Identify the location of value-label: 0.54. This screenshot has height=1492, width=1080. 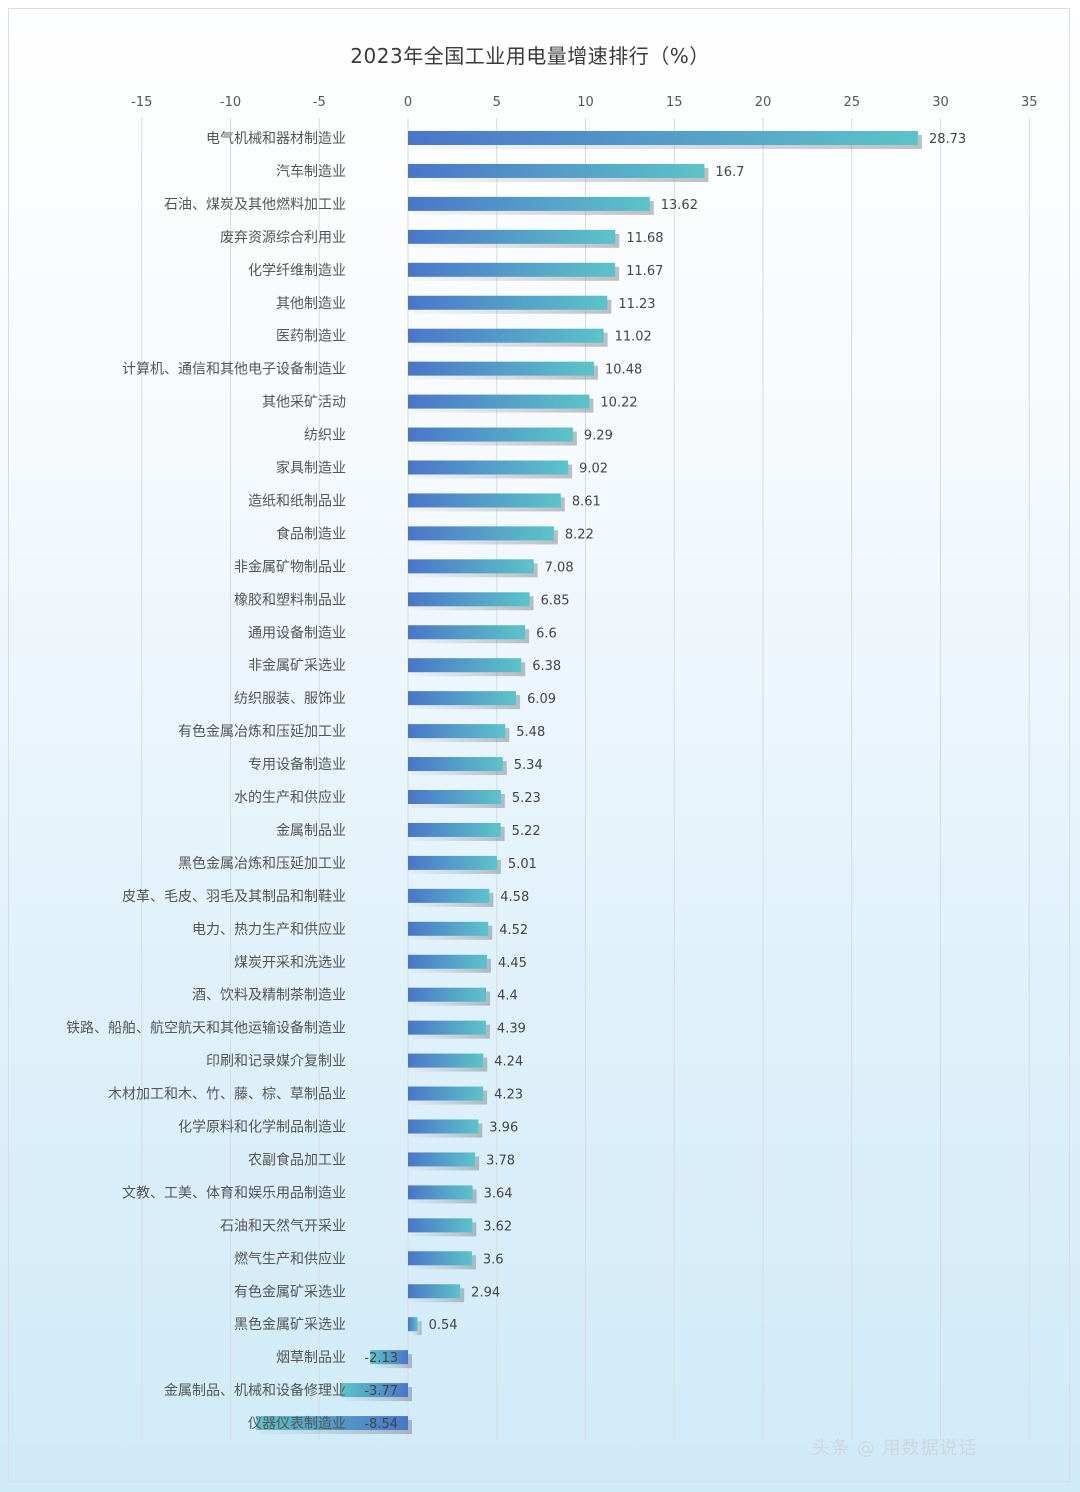
(443, 1325).